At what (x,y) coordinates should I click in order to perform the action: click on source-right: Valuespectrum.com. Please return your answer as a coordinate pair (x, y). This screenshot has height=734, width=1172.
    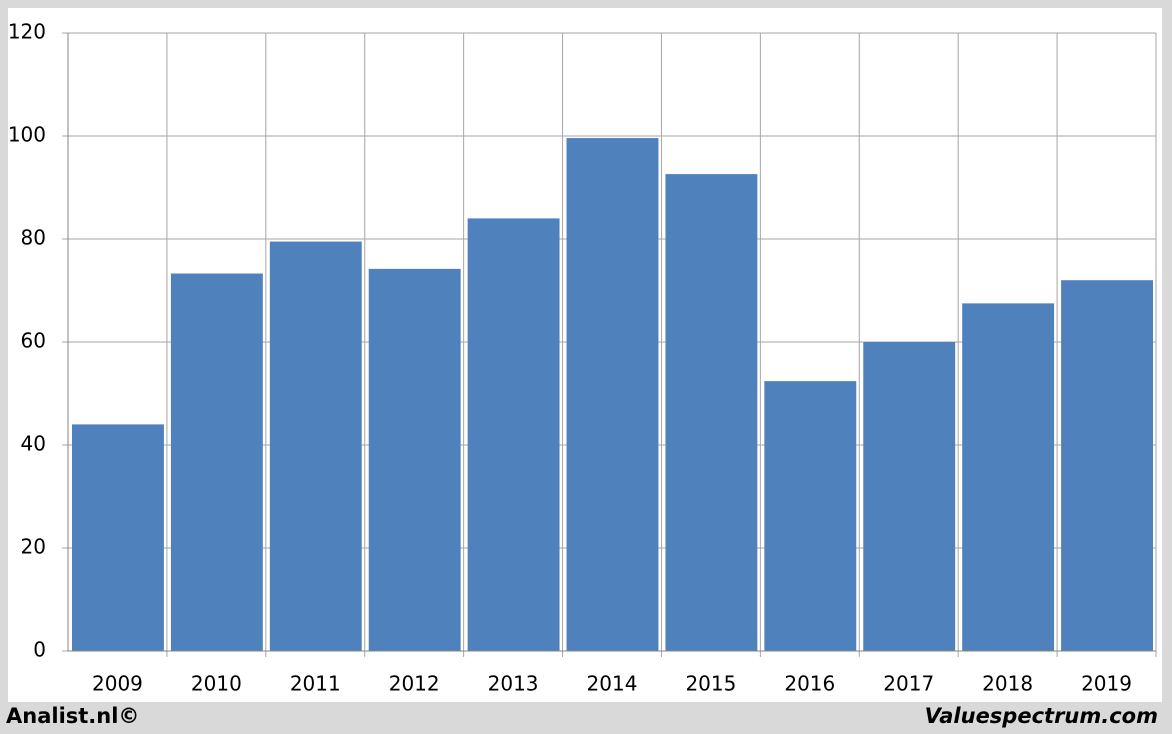
    Looking at the image, I should click on (1041, 716).